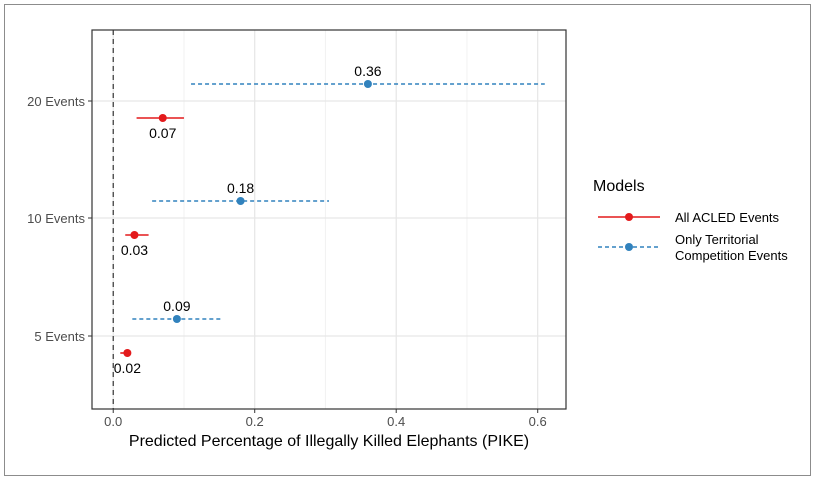 The height and width of the screenshot is (478, 815). I want to click on legend-title: Models, so click(619, 186).